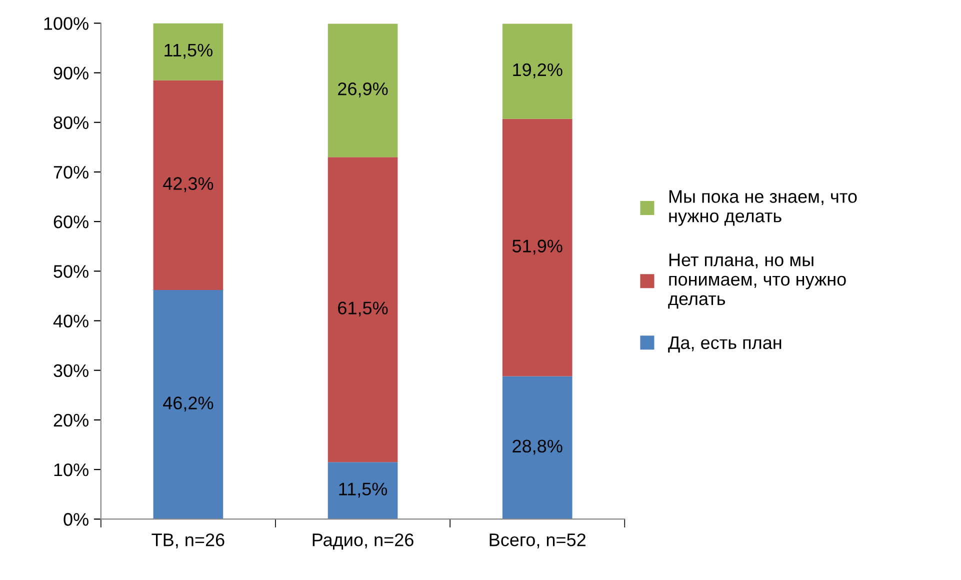 The height and width of the screenshot is (580, 961). I want to click on y-tick-label: 10%, so click(71, 469).